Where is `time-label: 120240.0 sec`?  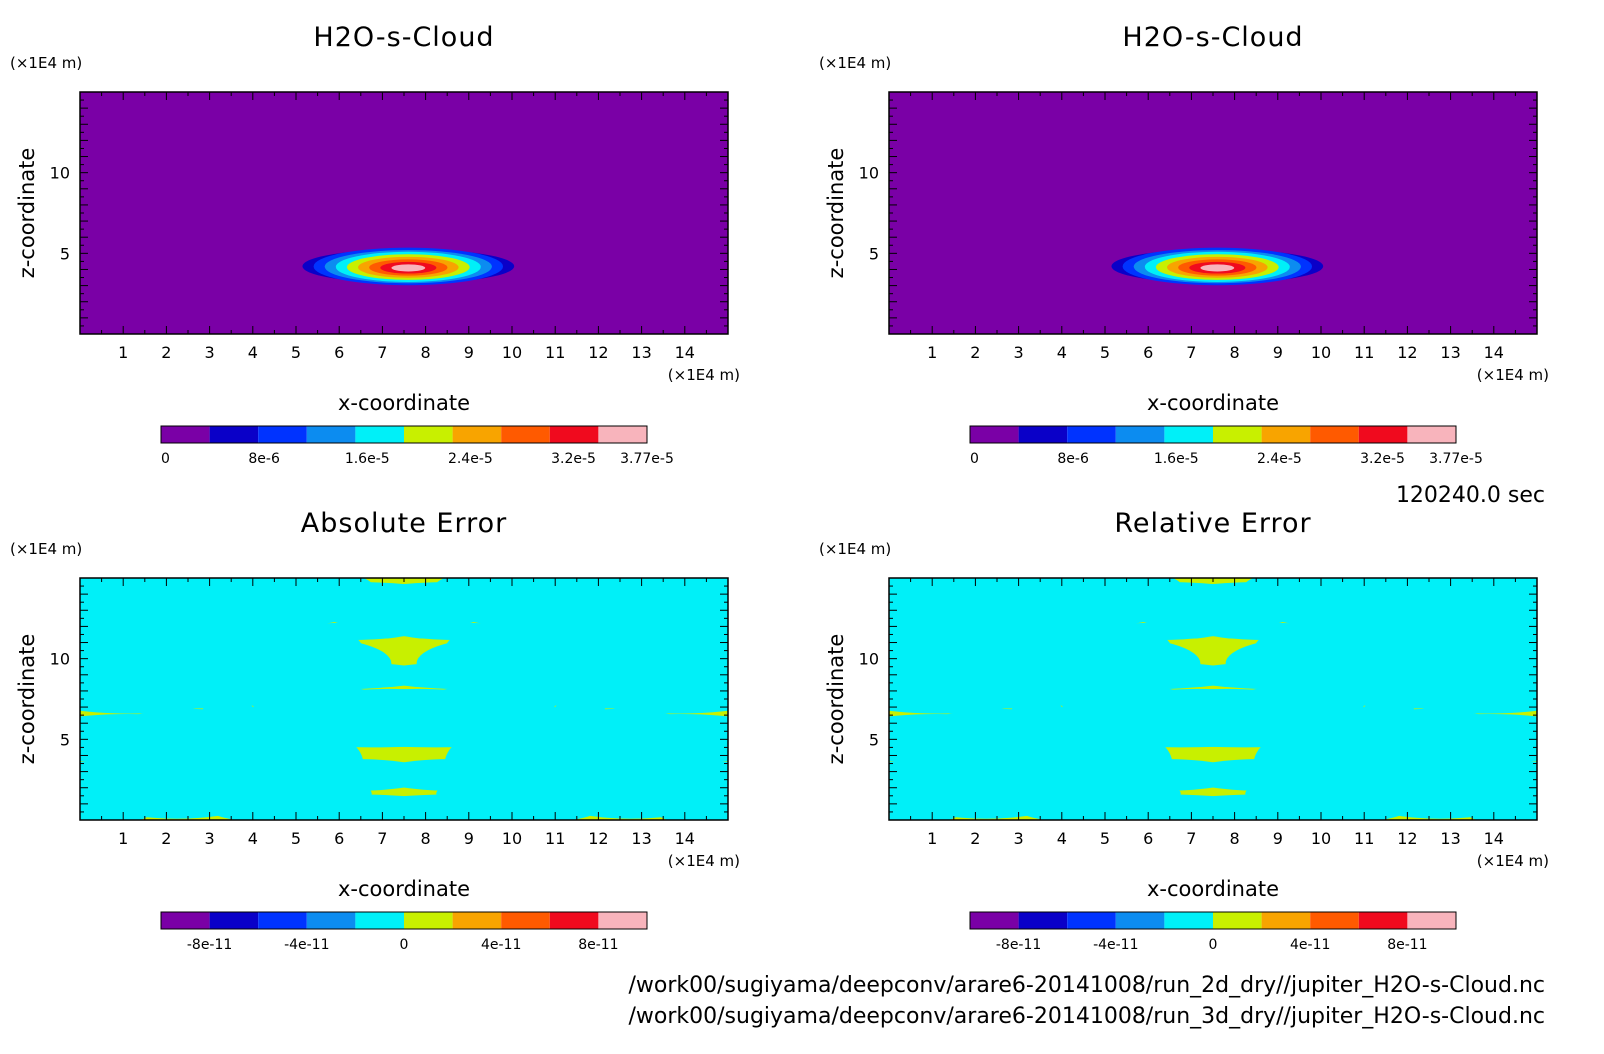 time-label: 120240.0 sec is located at coordinates (1470, 495).